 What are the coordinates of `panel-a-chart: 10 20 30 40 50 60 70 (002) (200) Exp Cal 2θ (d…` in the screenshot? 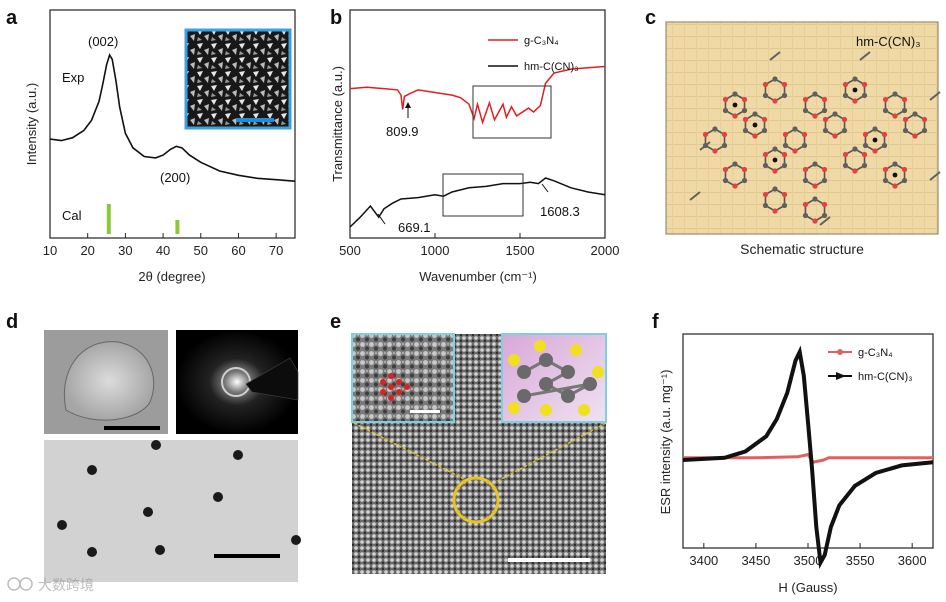 It's located at (160, 146).